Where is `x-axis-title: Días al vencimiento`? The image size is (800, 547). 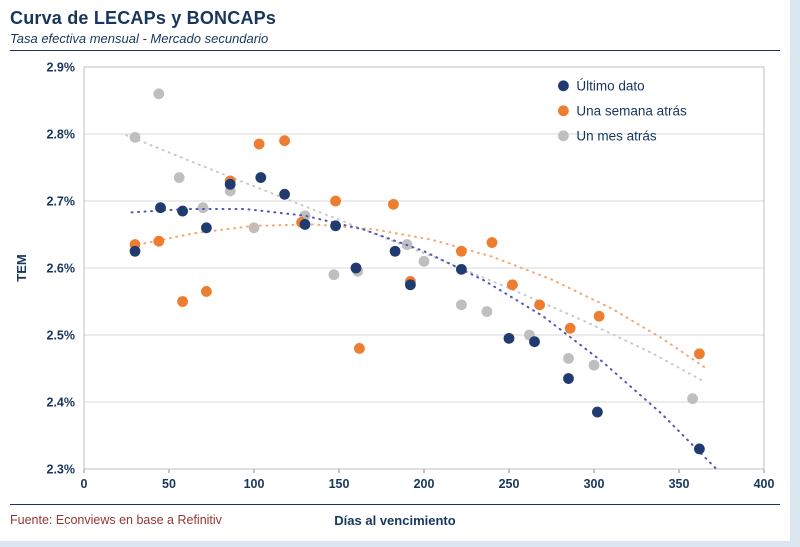
x-axis-title: Días al vencimiento is located at coordinates (395, 520).